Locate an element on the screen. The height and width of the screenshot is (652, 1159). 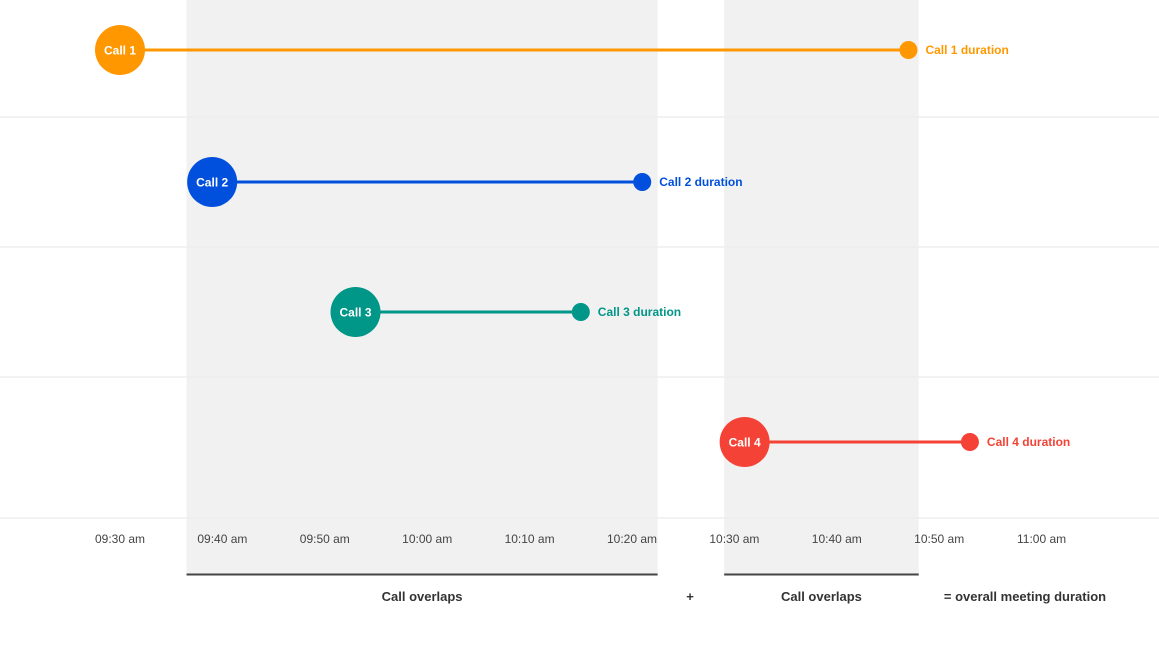
x-tick-label: 10:20 am is located at coordinates (632, 539).